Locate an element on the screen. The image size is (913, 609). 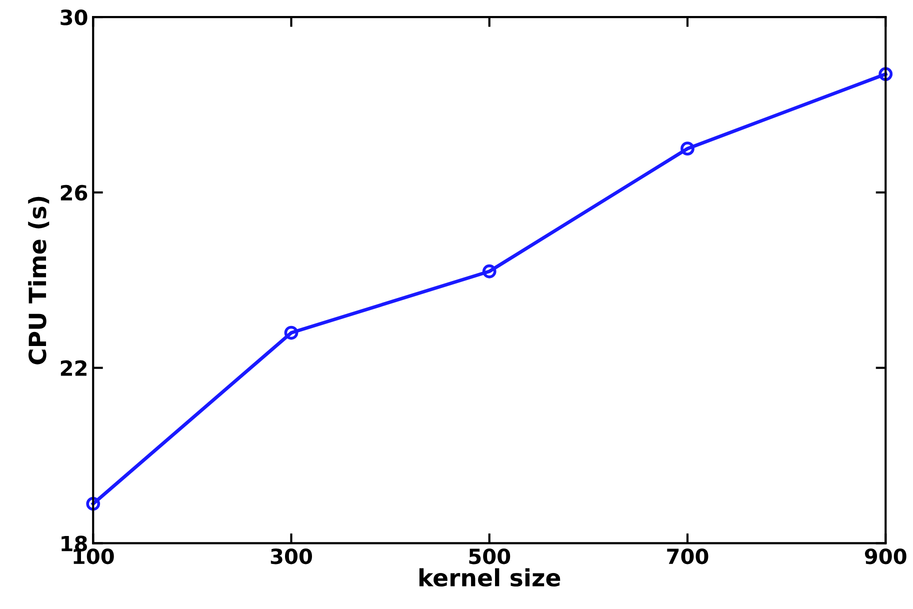
y-tick-label: 30 is located at coordinates (74, 18).